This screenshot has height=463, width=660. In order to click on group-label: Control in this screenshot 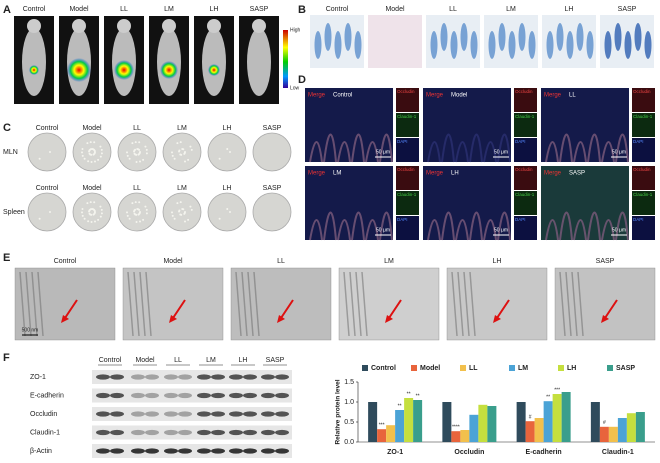, I will do `click(342, 96)`.